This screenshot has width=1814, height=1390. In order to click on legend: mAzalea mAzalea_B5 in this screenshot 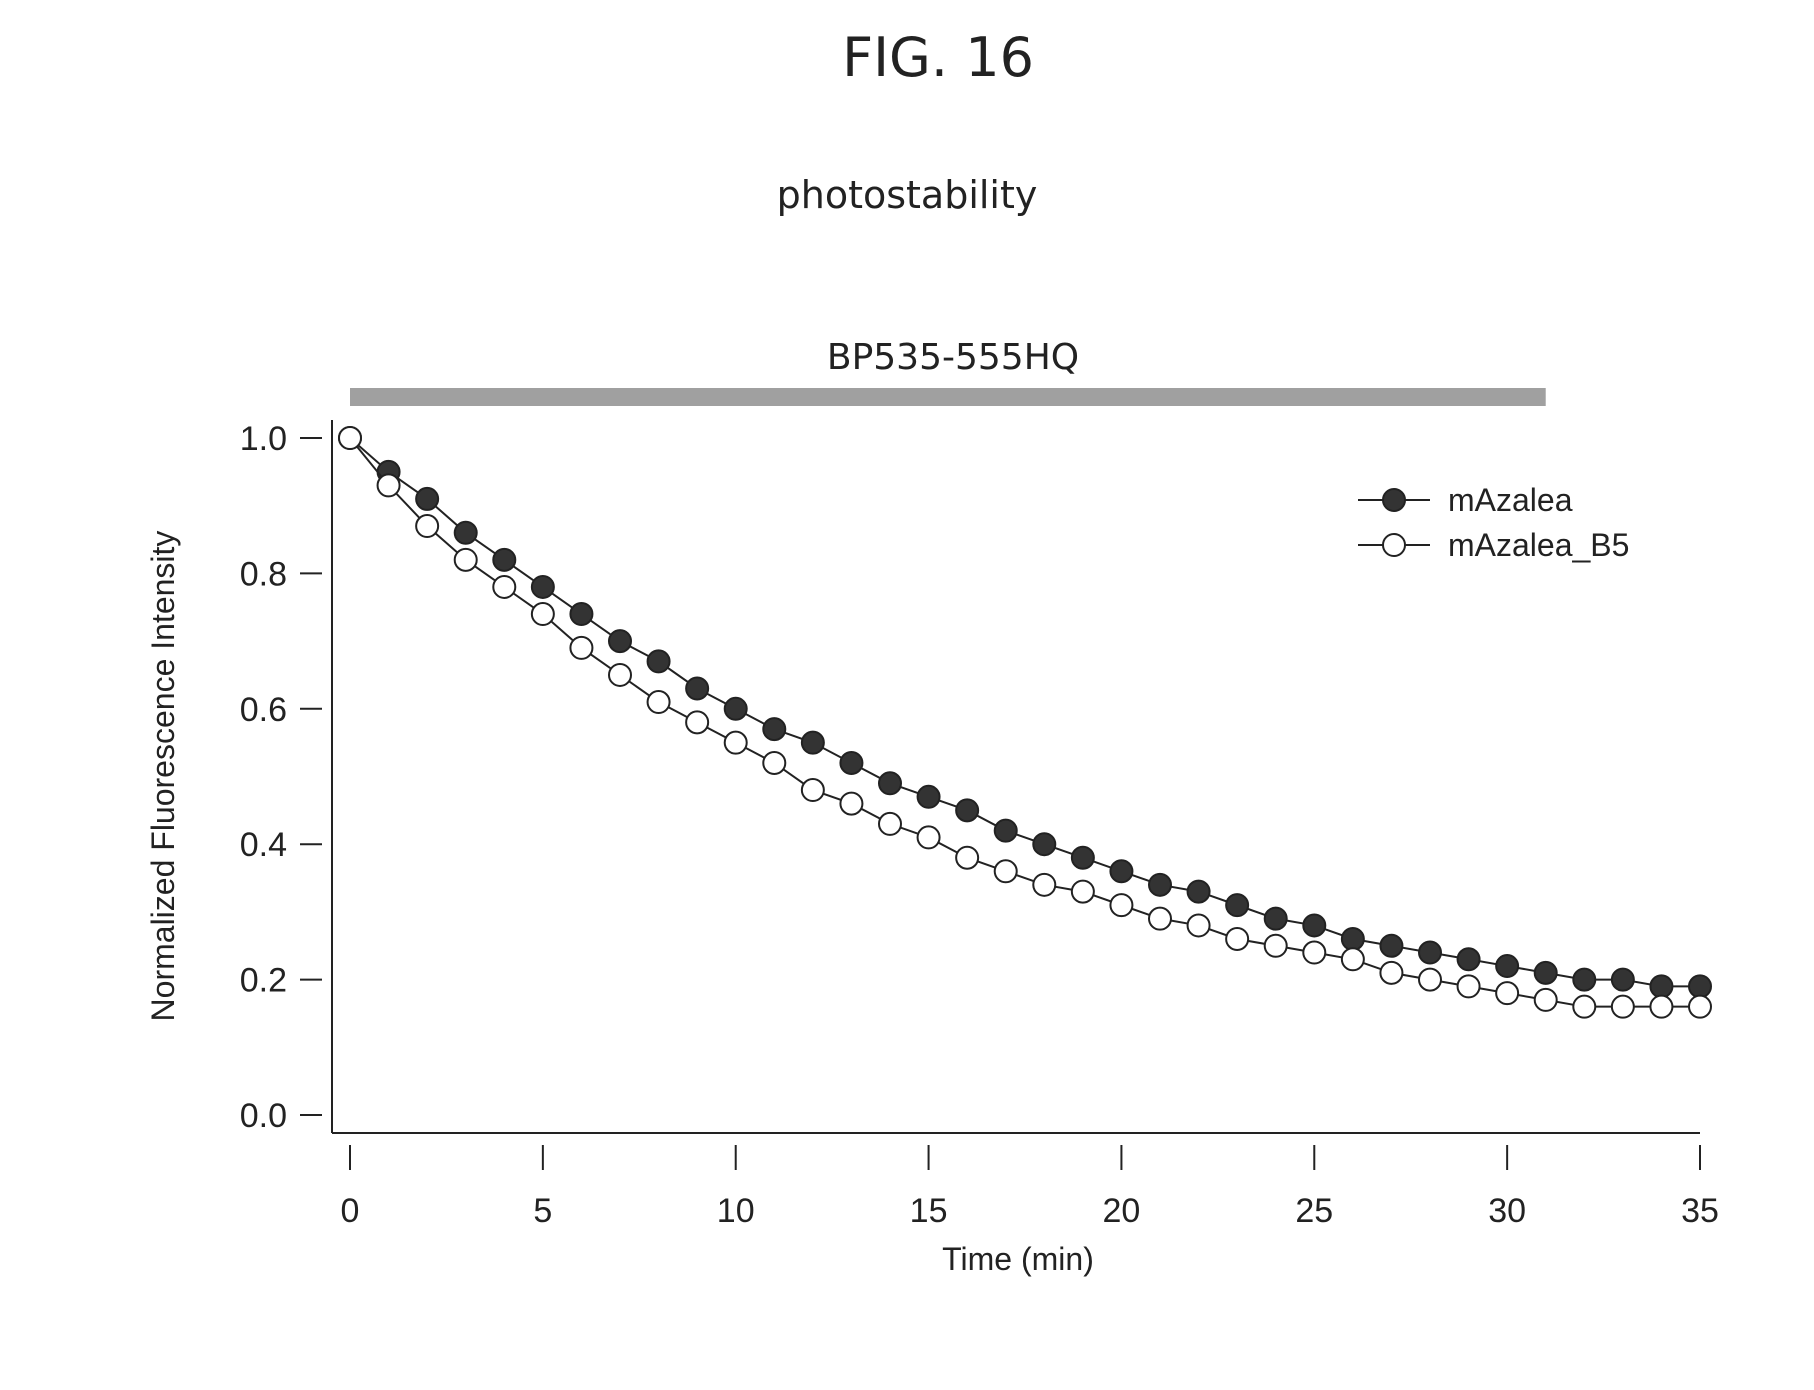, I will do `click(1493, 522)`.